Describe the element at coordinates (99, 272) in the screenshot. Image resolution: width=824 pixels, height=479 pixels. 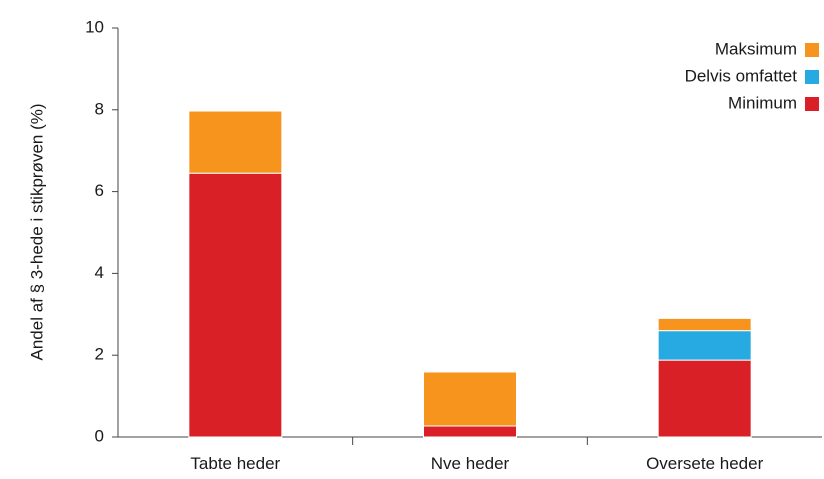
I see `y-tick-label: 4` at that location.